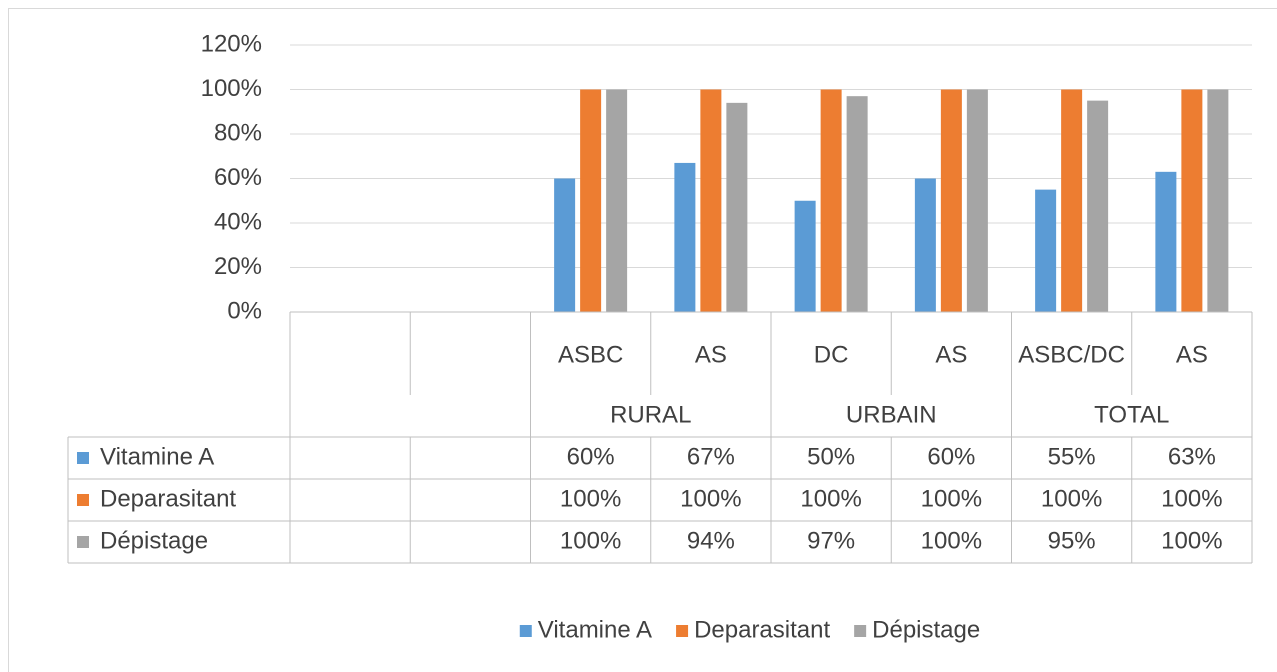 This screenshot has height=672, width=1277. Describe the element at coordinates (590, 354) in the screenshot. I see `x-tick-label: ASBC` at that location.